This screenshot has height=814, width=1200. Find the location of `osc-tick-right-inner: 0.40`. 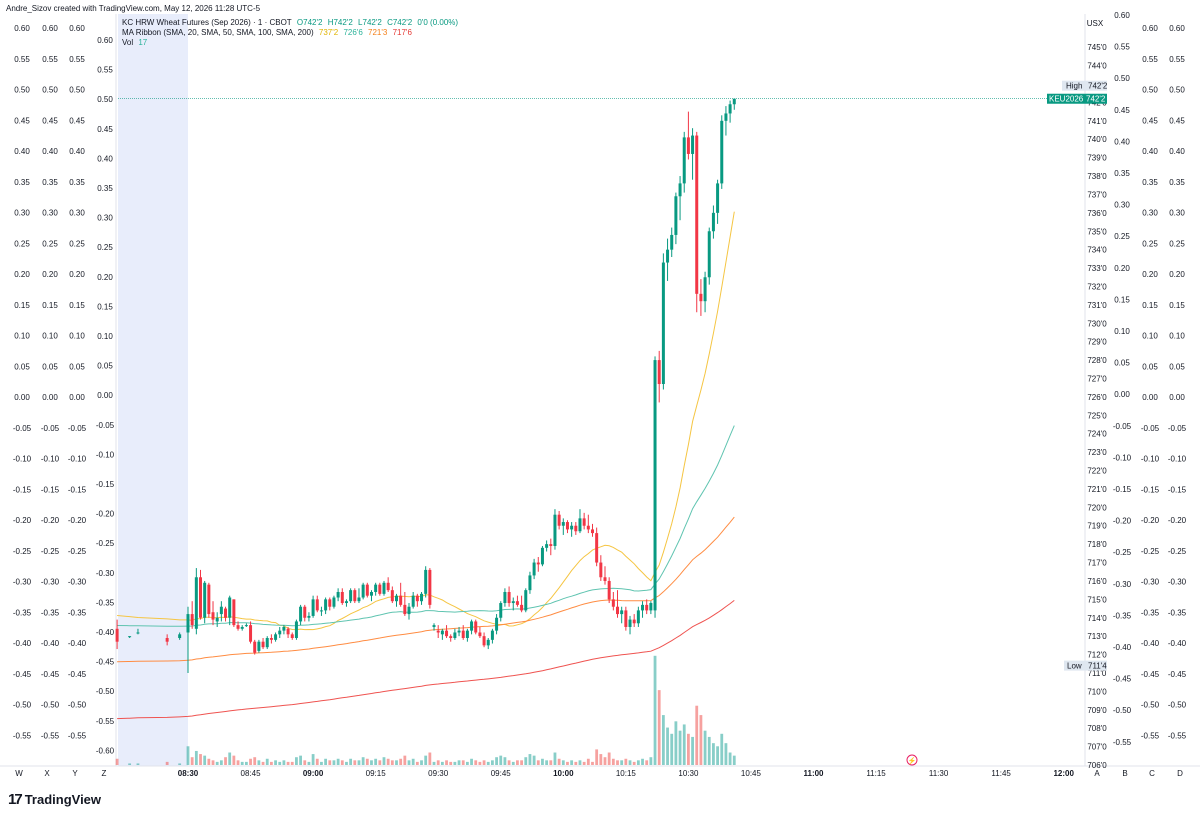

osc-tick-right-inner: 0.40 is located at coordinates (1150, 151).